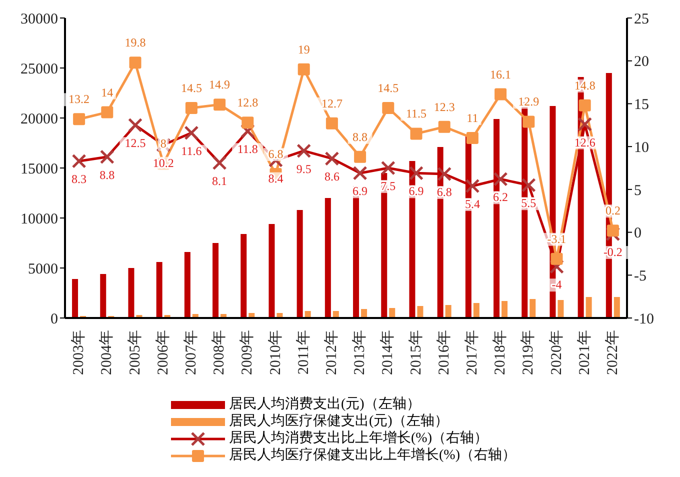  I want to click on data-label: 8.1, so click(220, 181).